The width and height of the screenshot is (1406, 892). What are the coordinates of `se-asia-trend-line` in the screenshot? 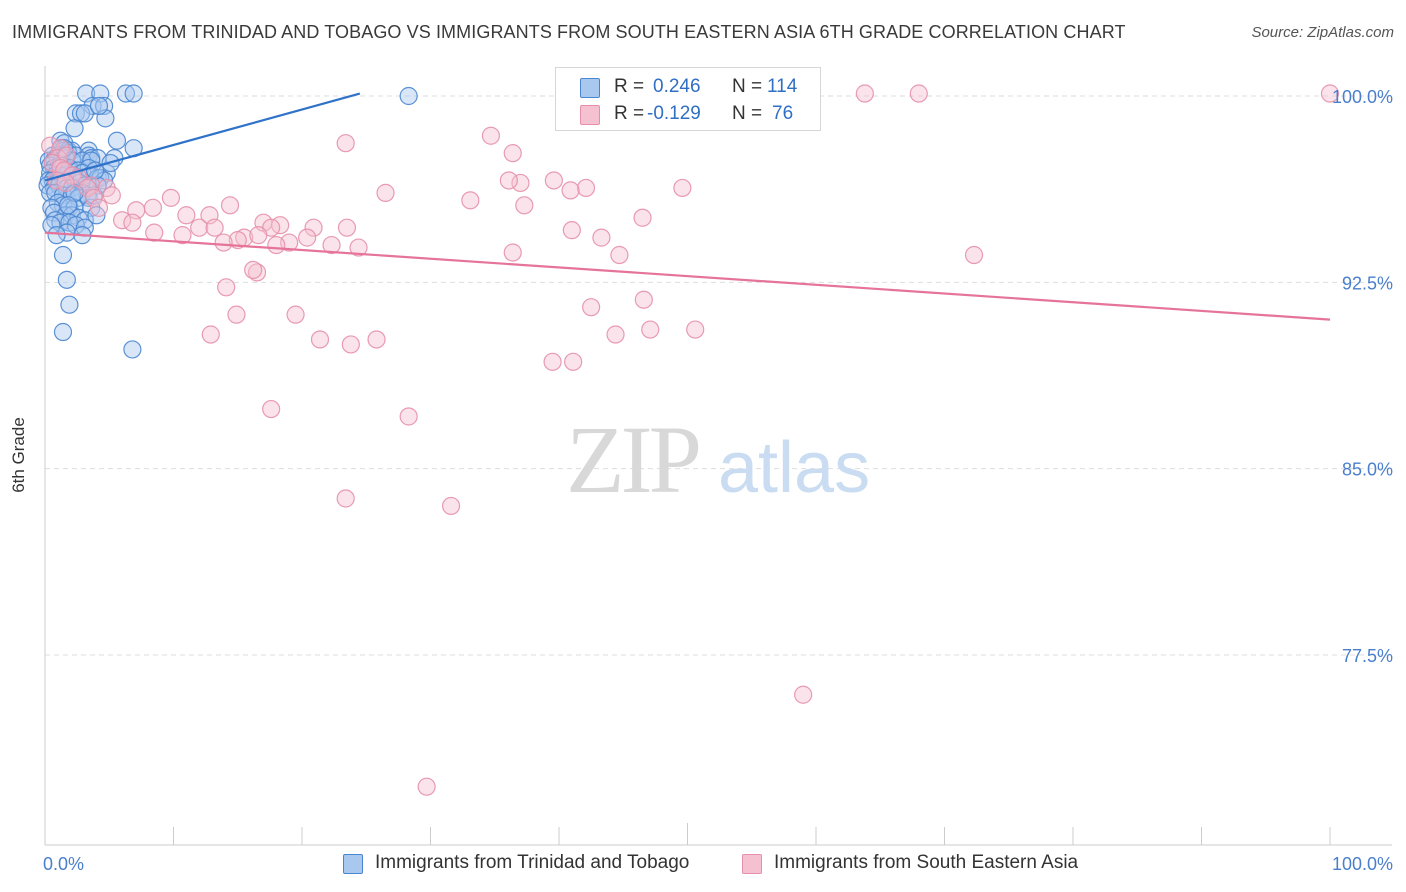 It's located at (687, 276).